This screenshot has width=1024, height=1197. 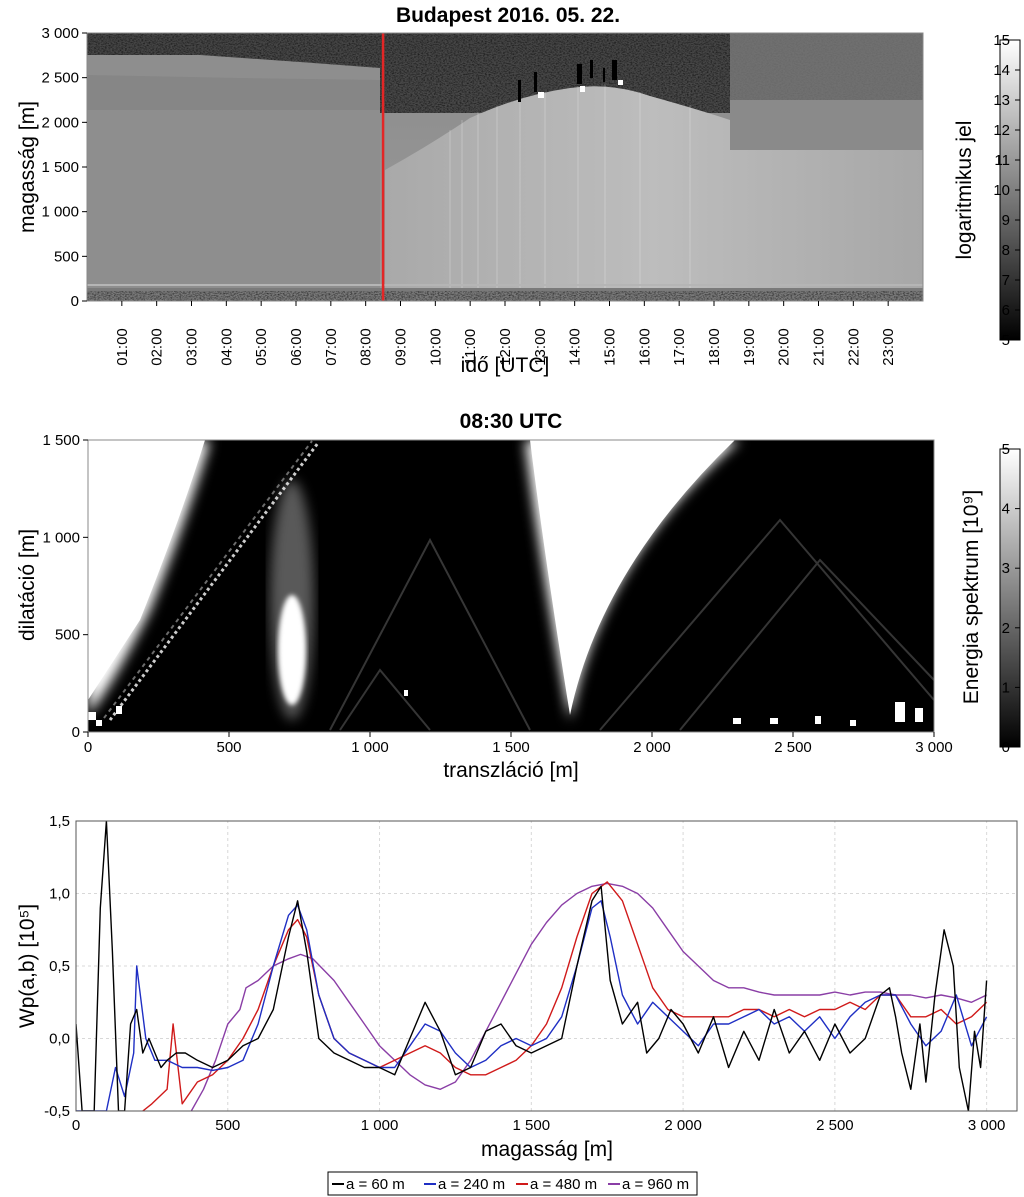 I want to click on panel2-y-tick-label: 1 500, so click(x=61, y=440).